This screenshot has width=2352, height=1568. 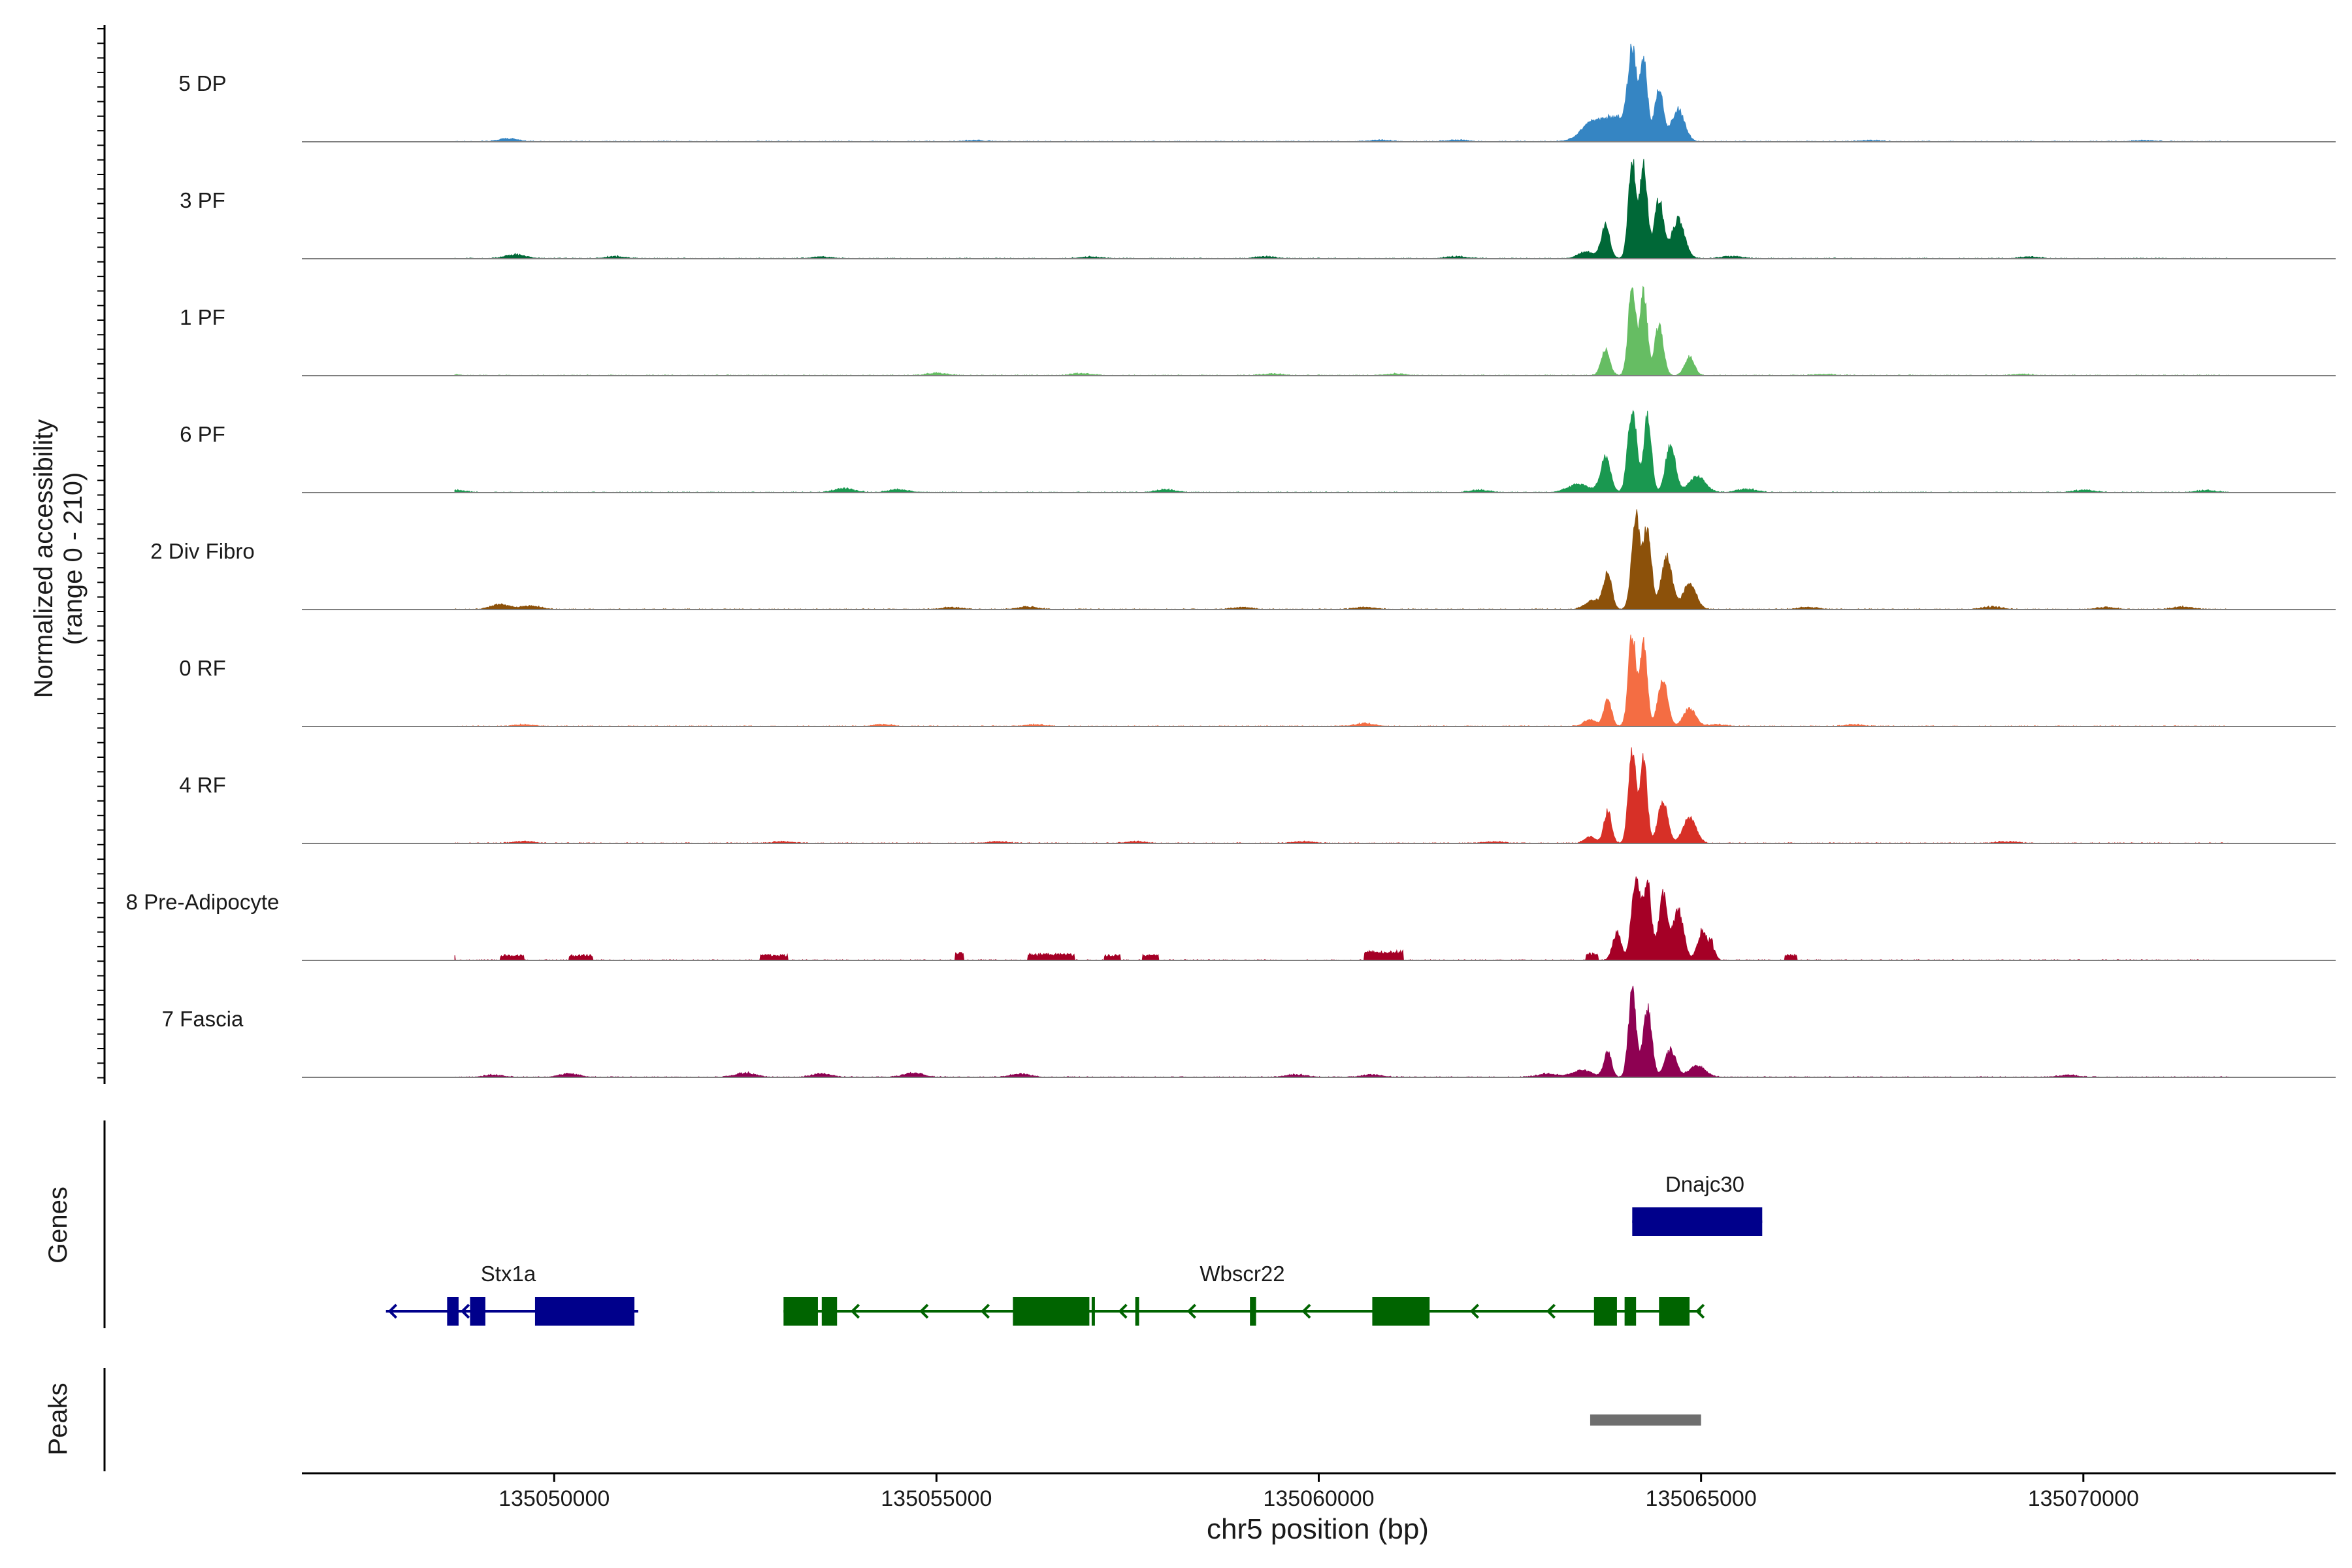 What do you see at coordinates (1318, 1498) in the screenshot?
I see `x-tick-label: 135060000` at bounding box center [1318, 1498].